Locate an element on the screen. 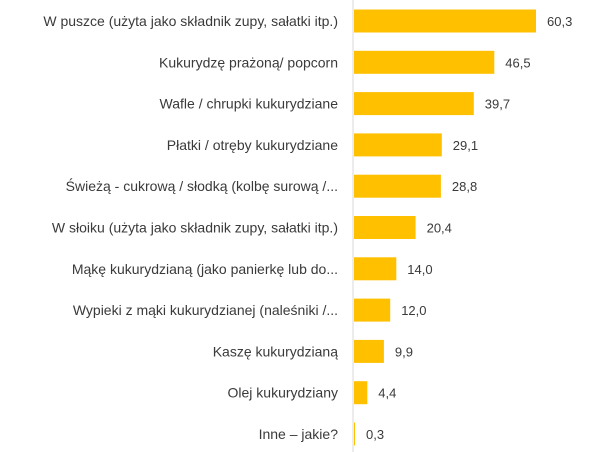 This screenshot has height=452, width=600. value-label: 14,0 is located at coordinates (419, 269).